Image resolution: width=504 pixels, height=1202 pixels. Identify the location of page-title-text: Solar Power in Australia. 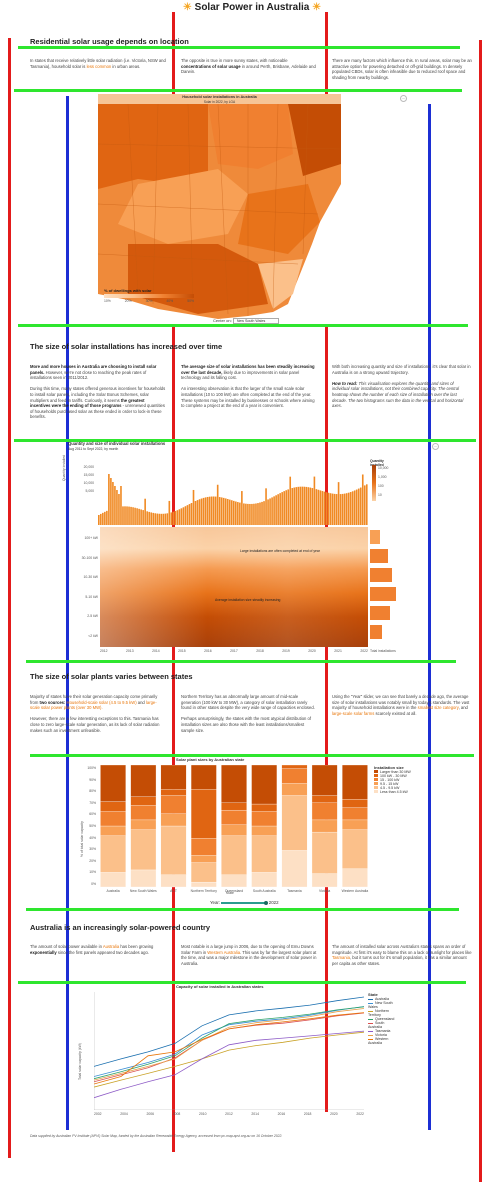
(252, 7).